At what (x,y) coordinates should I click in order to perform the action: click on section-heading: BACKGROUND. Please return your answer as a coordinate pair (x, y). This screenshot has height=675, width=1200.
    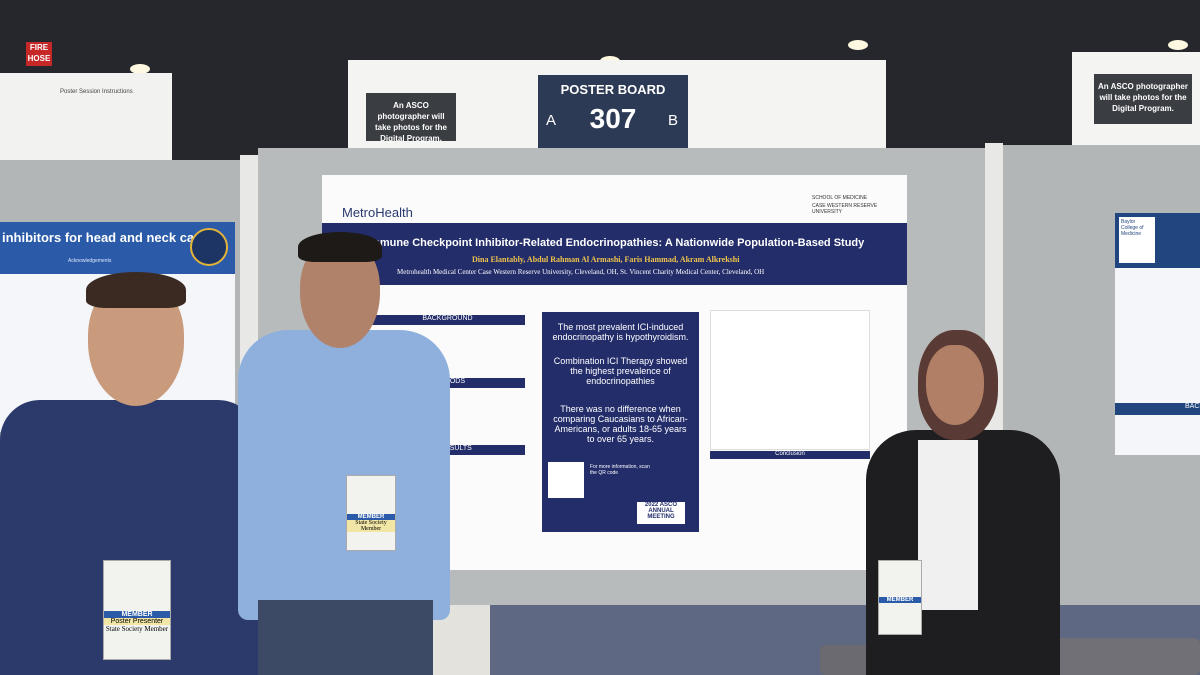
    Looking at the image, I should click on (447, 320).